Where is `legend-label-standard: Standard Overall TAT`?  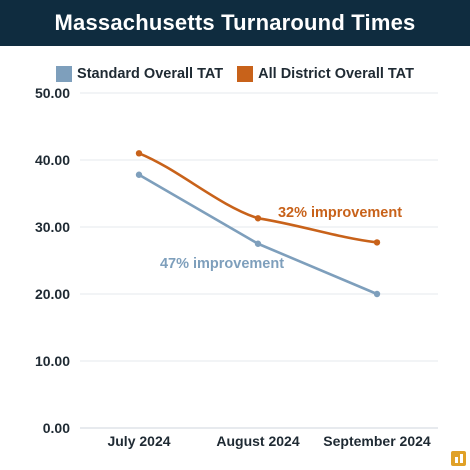 legend-label-standard: Standard Overall TAT is located at coordinates (150, 74).